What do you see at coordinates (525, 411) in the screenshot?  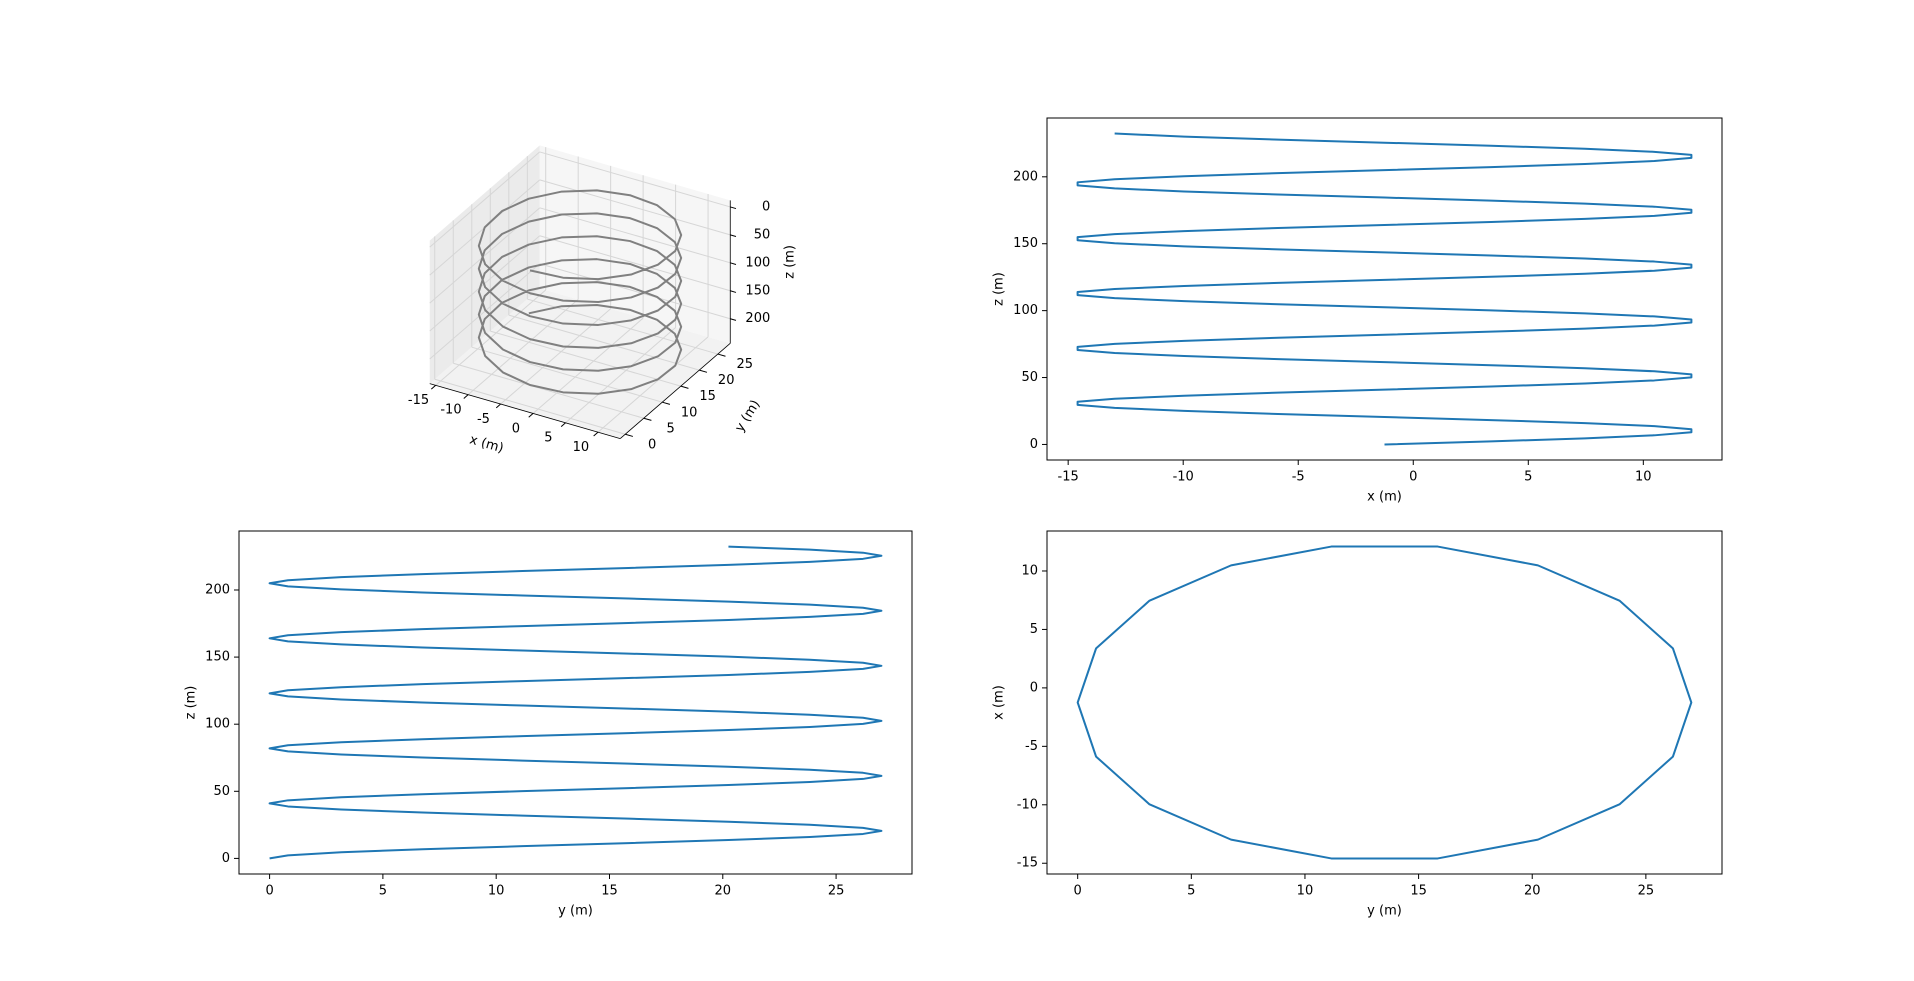 I see `x-axis-line` at bounding box center [525, 411].